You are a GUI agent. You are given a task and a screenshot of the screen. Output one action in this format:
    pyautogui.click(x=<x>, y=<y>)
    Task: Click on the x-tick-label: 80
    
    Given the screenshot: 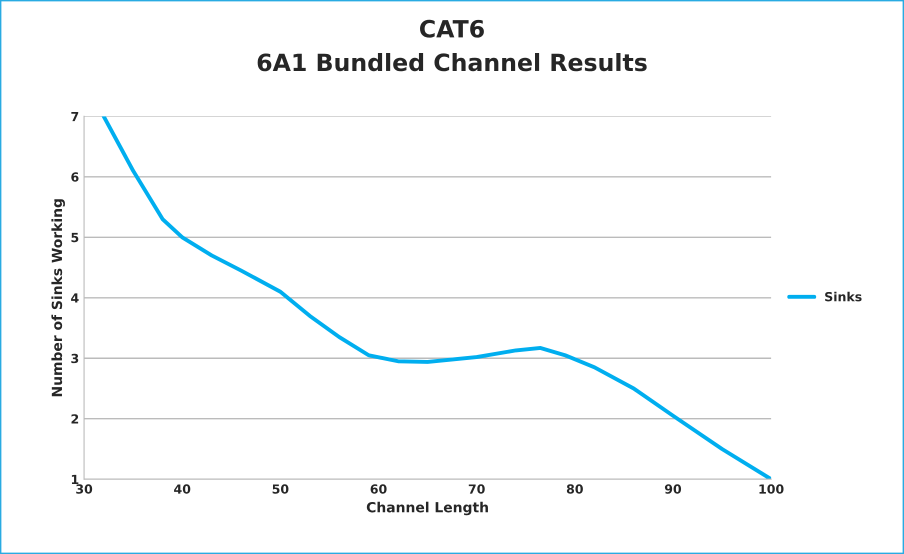 What is the action you would take?
    pyautogui.click(x=574, y=489)
    